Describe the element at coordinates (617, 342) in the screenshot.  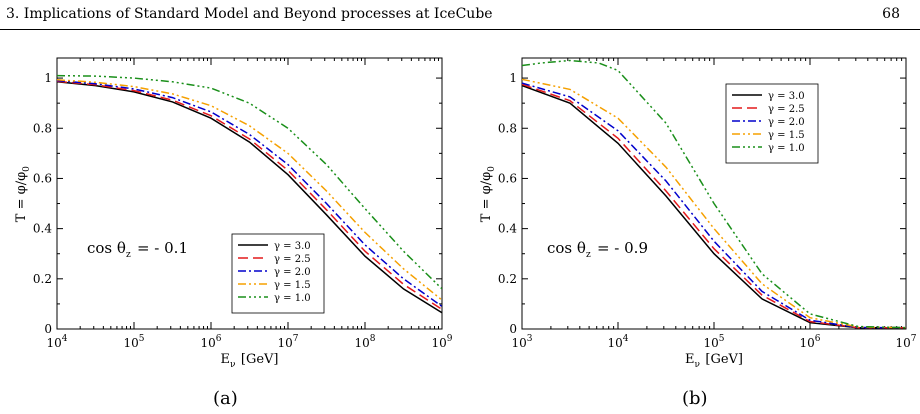
I see `x-tick-label: 10⁴` at that location.